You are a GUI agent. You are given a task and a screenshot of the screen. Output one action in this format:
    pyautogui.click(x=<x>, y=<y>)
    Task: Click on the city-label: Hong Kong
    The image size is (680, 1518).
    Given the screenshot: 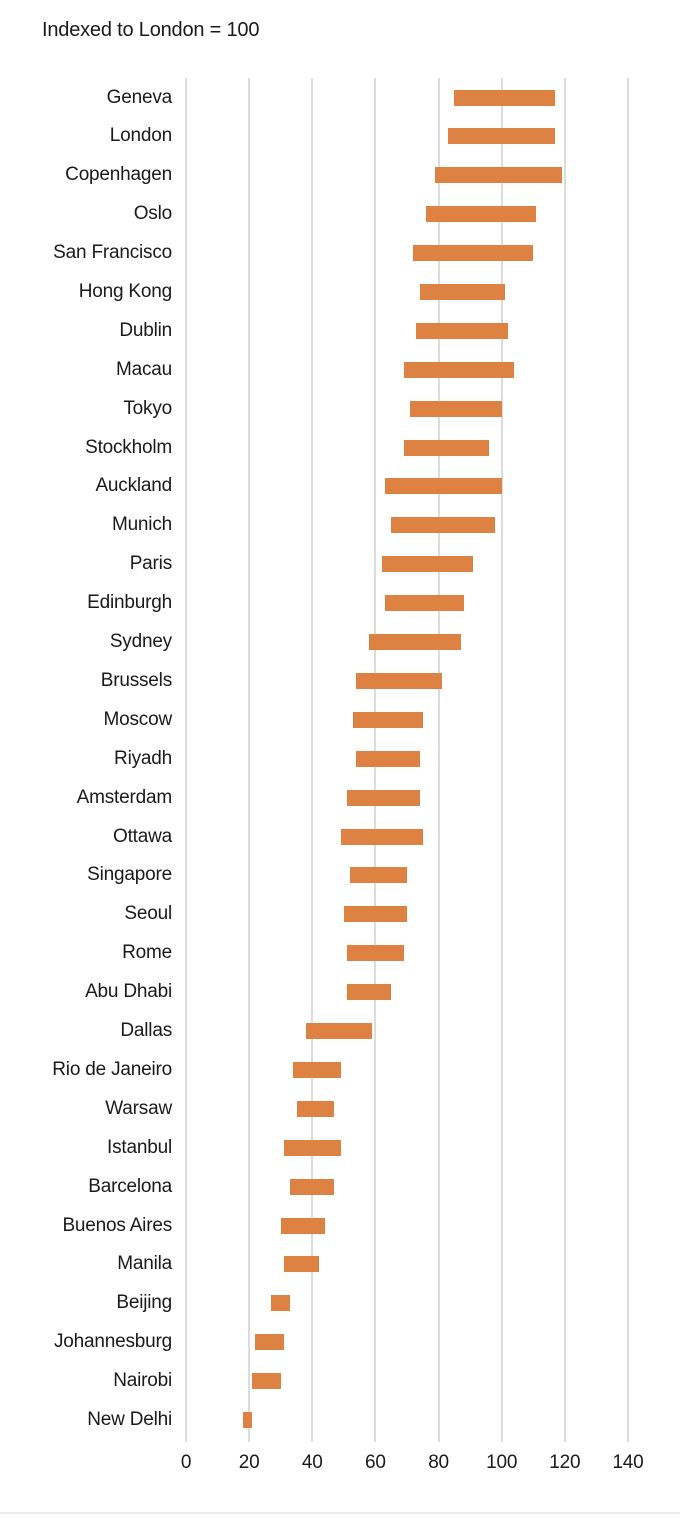 What is the action you would take?
    pyautogui.click(x=125, y=291)
    